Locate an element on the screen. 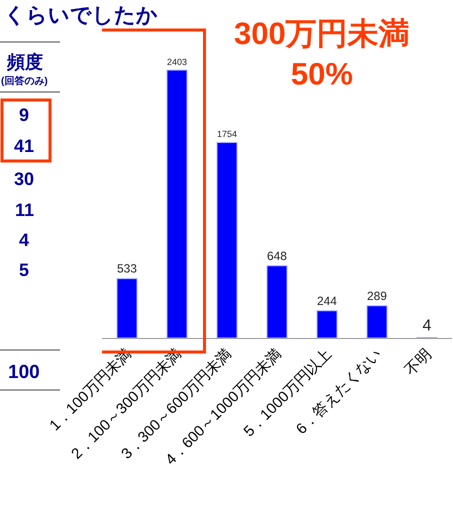  x-tick-label: 不明 is located at coordinates (419, 362).